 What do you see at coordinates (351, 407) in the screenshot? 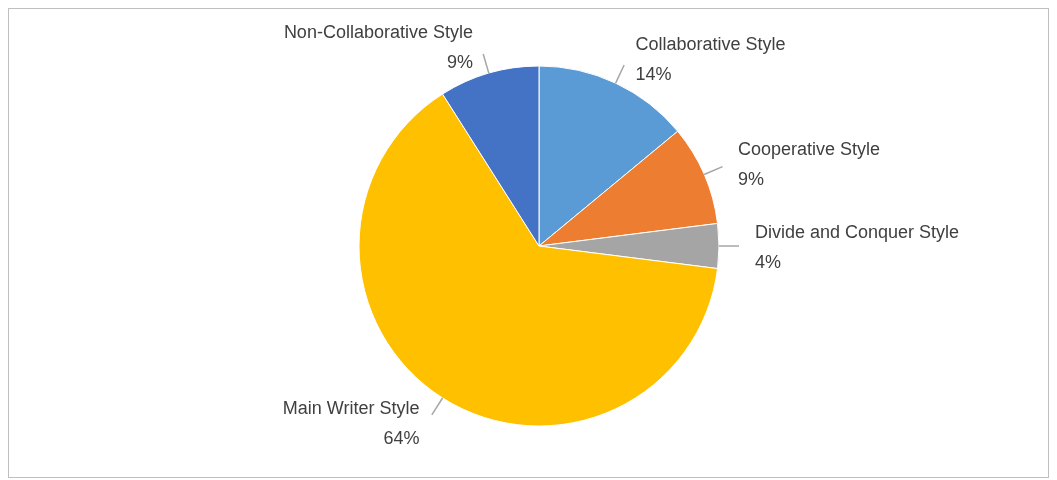
I see `slice-label: Main Writer Style` at bounding box center [351, 407].